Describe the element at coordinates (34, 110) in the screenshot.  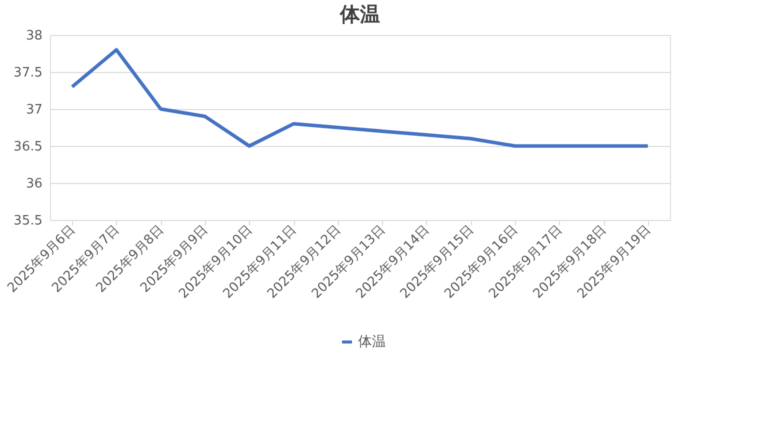
I see `y-tick-label: 37` at that location.